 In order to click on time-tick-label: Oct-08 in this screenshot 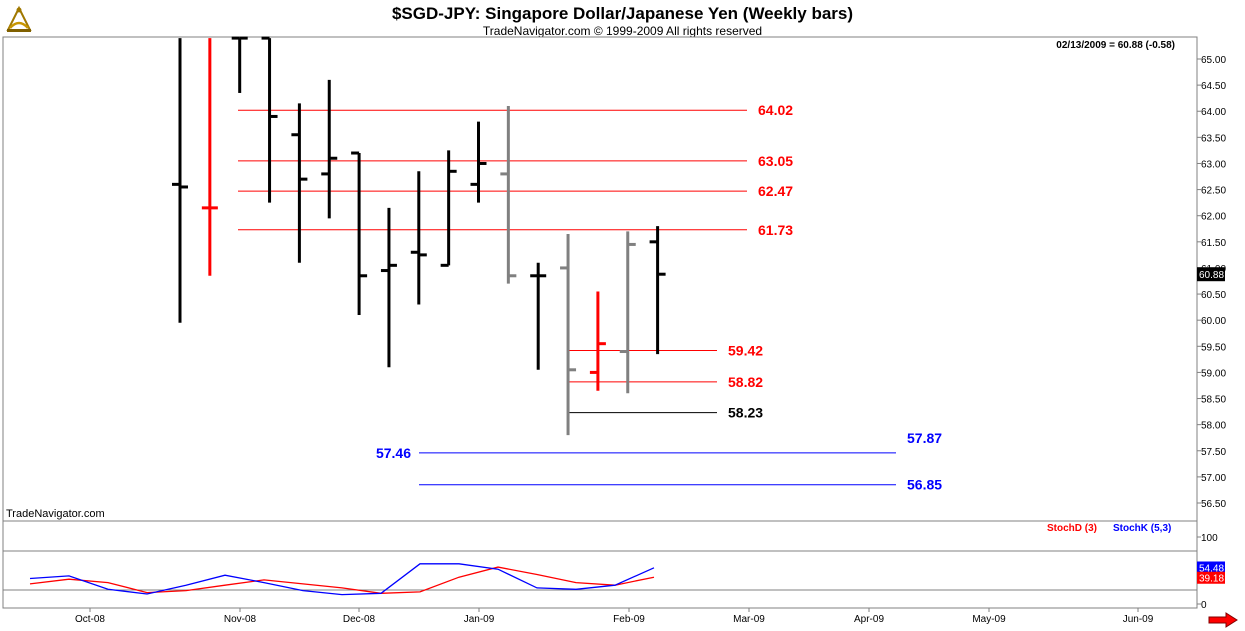, I will do `click(90, 619)`.